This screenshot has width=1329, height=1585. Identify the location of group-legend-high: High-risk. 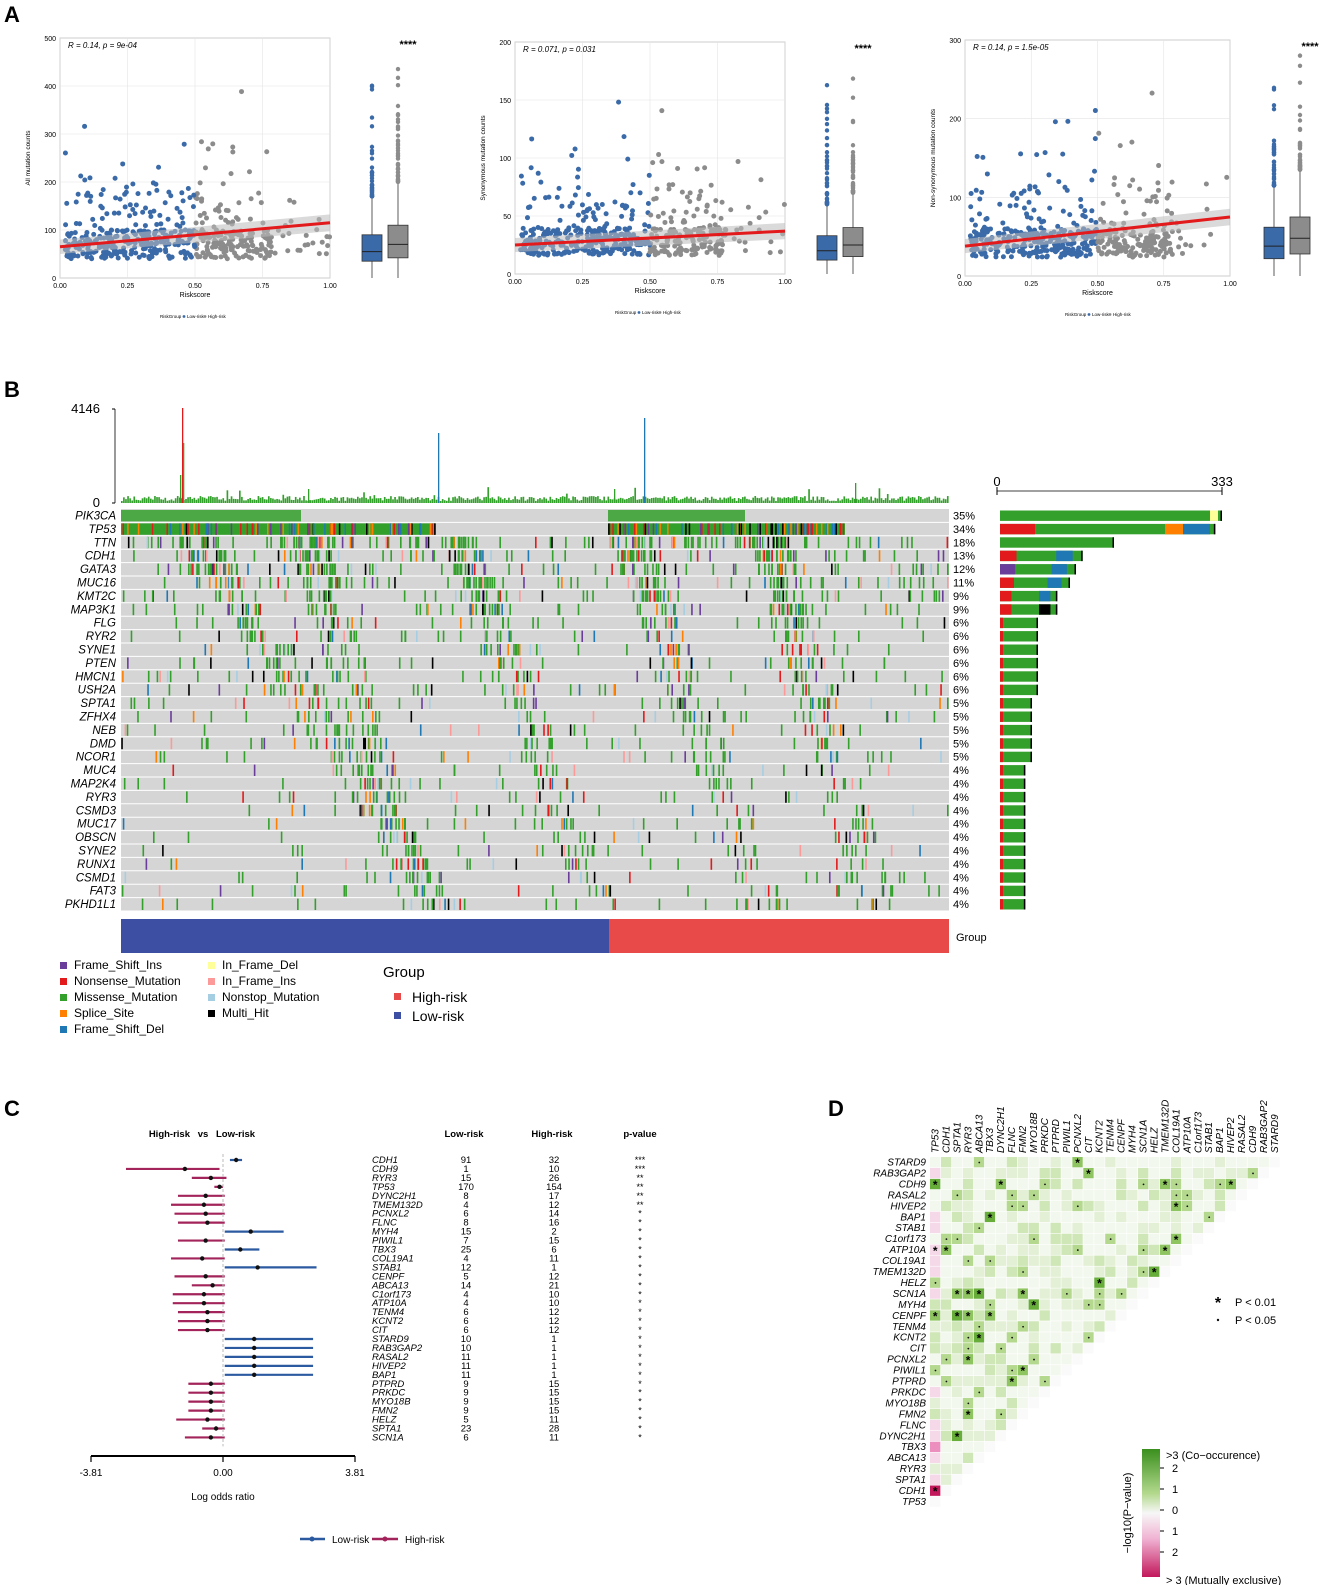
(440, 997).